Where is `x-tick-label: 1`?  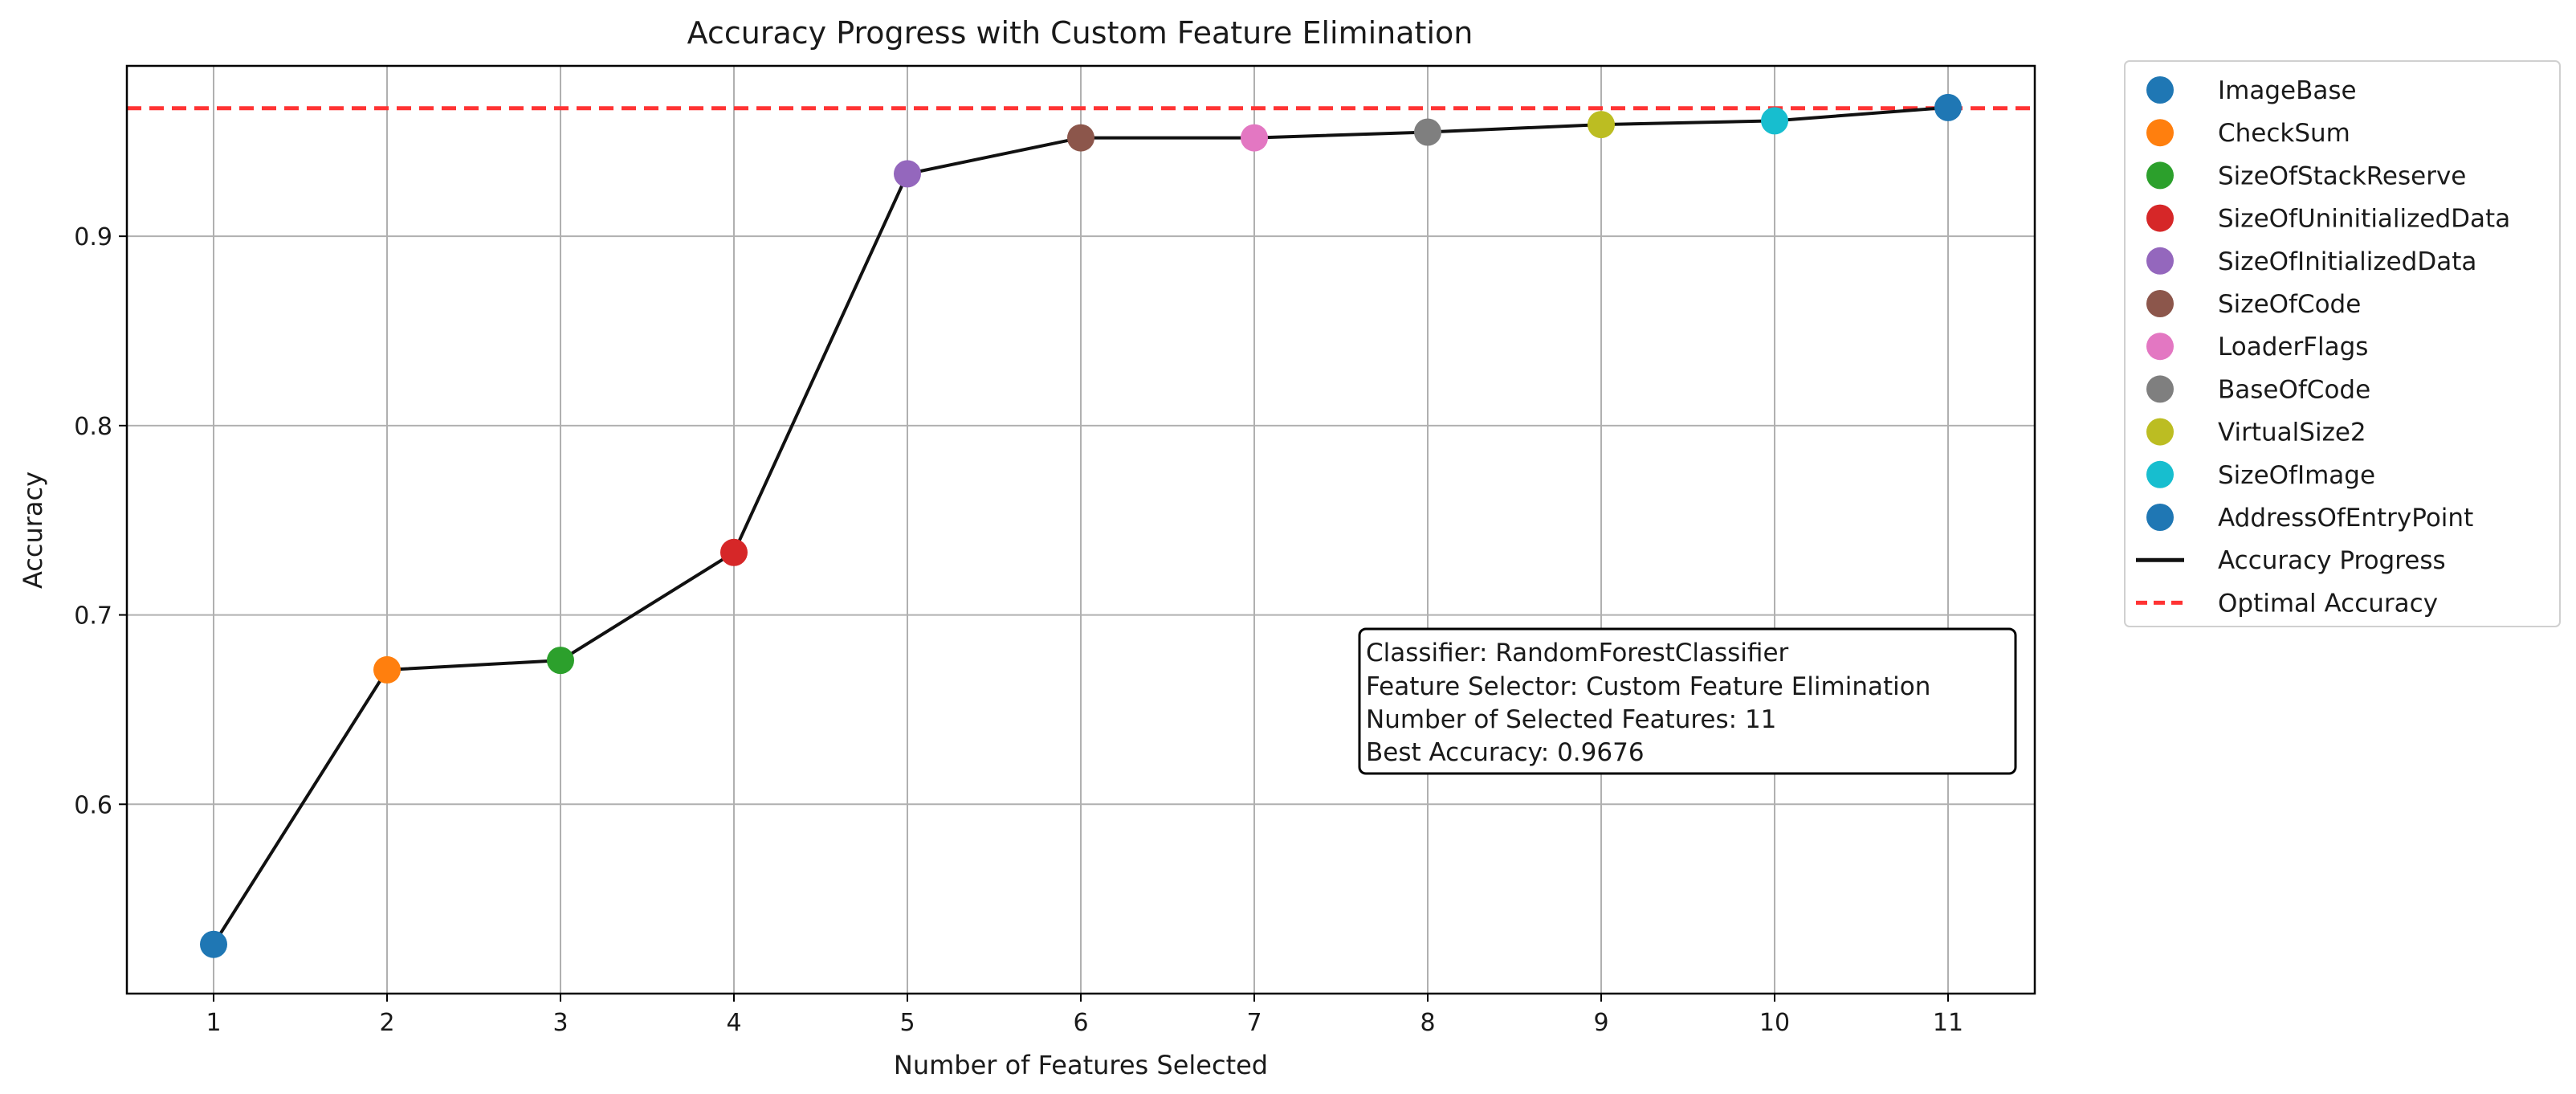
x-tick-label: 1 is located at coordinates (213, 1023).